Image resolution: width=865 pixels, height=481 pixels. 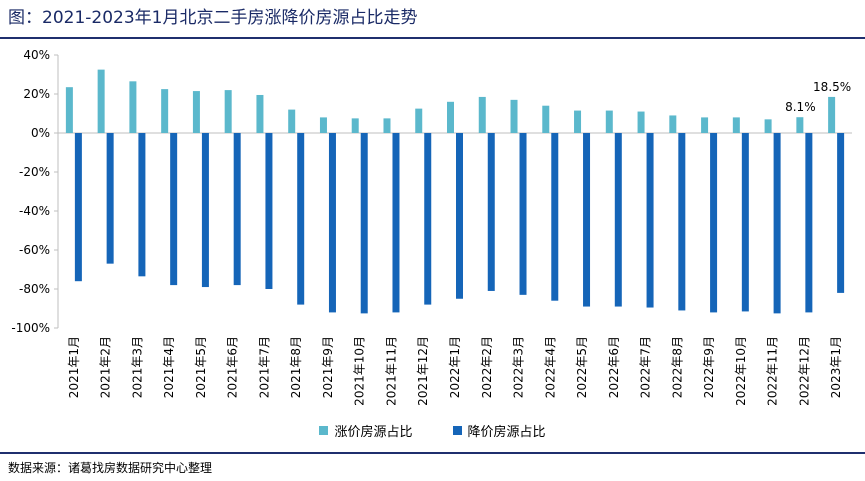 What do you see at coordinates (324, 430) in the screenshot?
I see `legend-swatch-up` at bounding box center [324, 430].